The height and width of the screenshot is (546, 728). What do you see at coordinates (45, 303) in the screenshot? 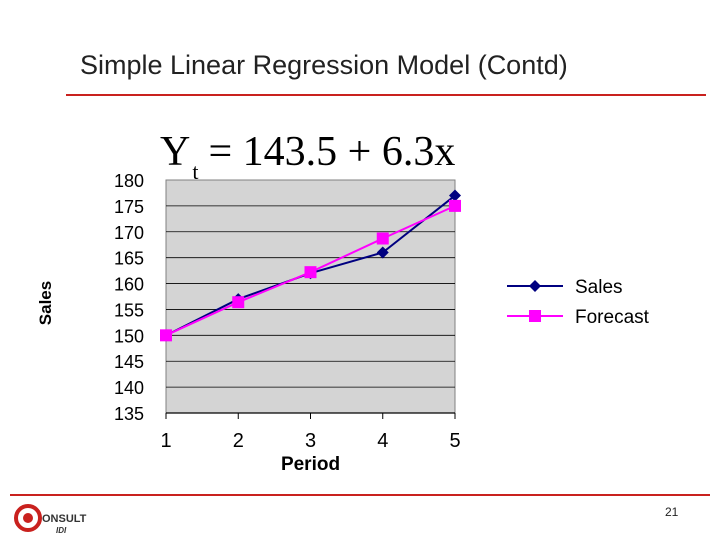
I see `y-axis-title: Sales` at bounding box center [45, 303].